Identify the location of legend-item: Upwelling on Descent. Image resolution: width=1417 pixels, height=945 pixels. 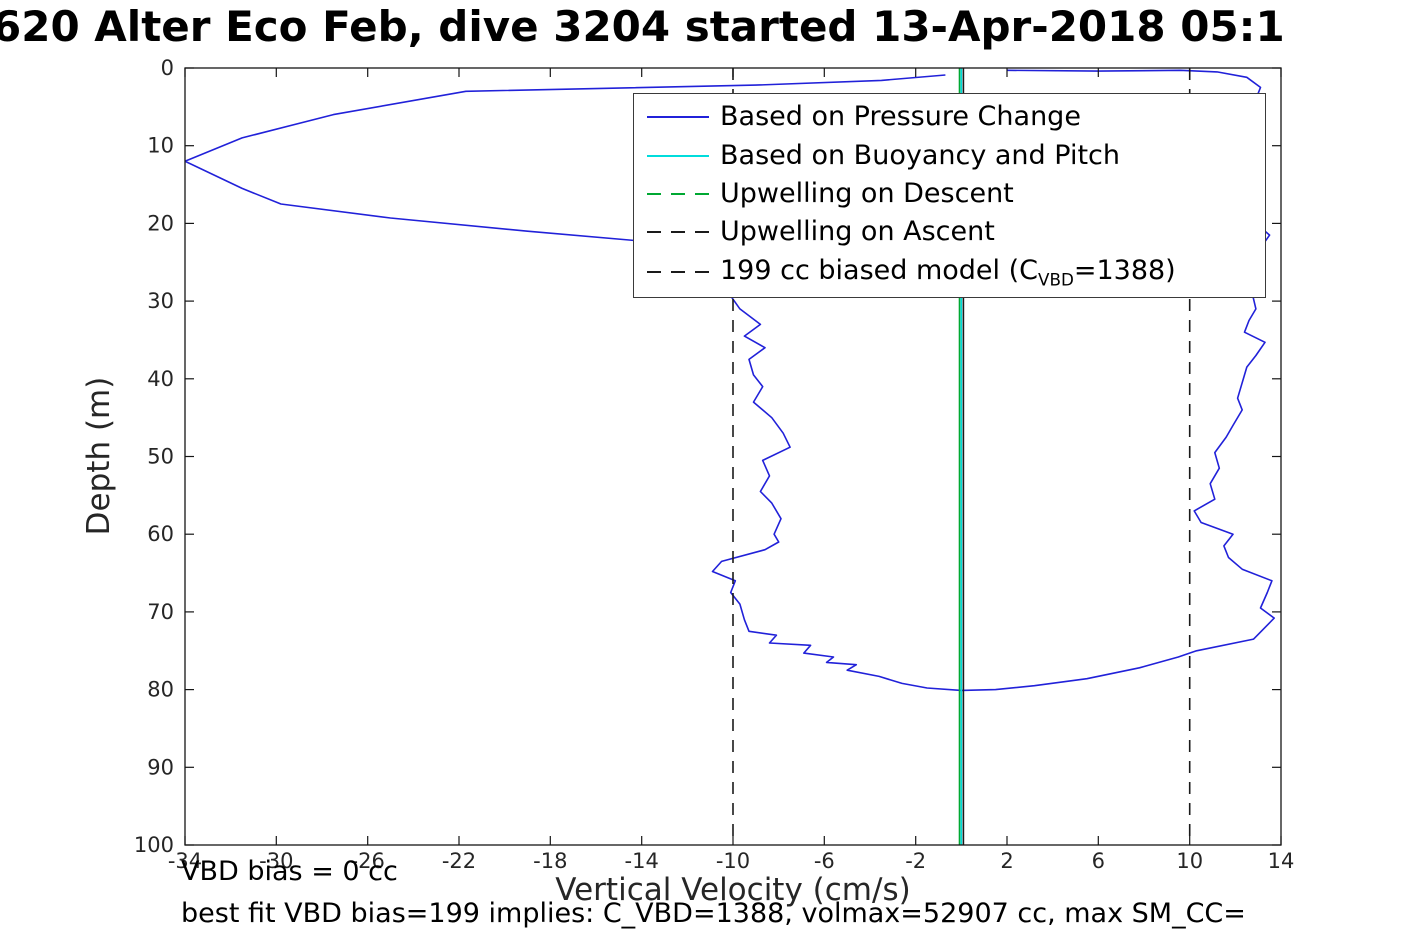
(949, 194).